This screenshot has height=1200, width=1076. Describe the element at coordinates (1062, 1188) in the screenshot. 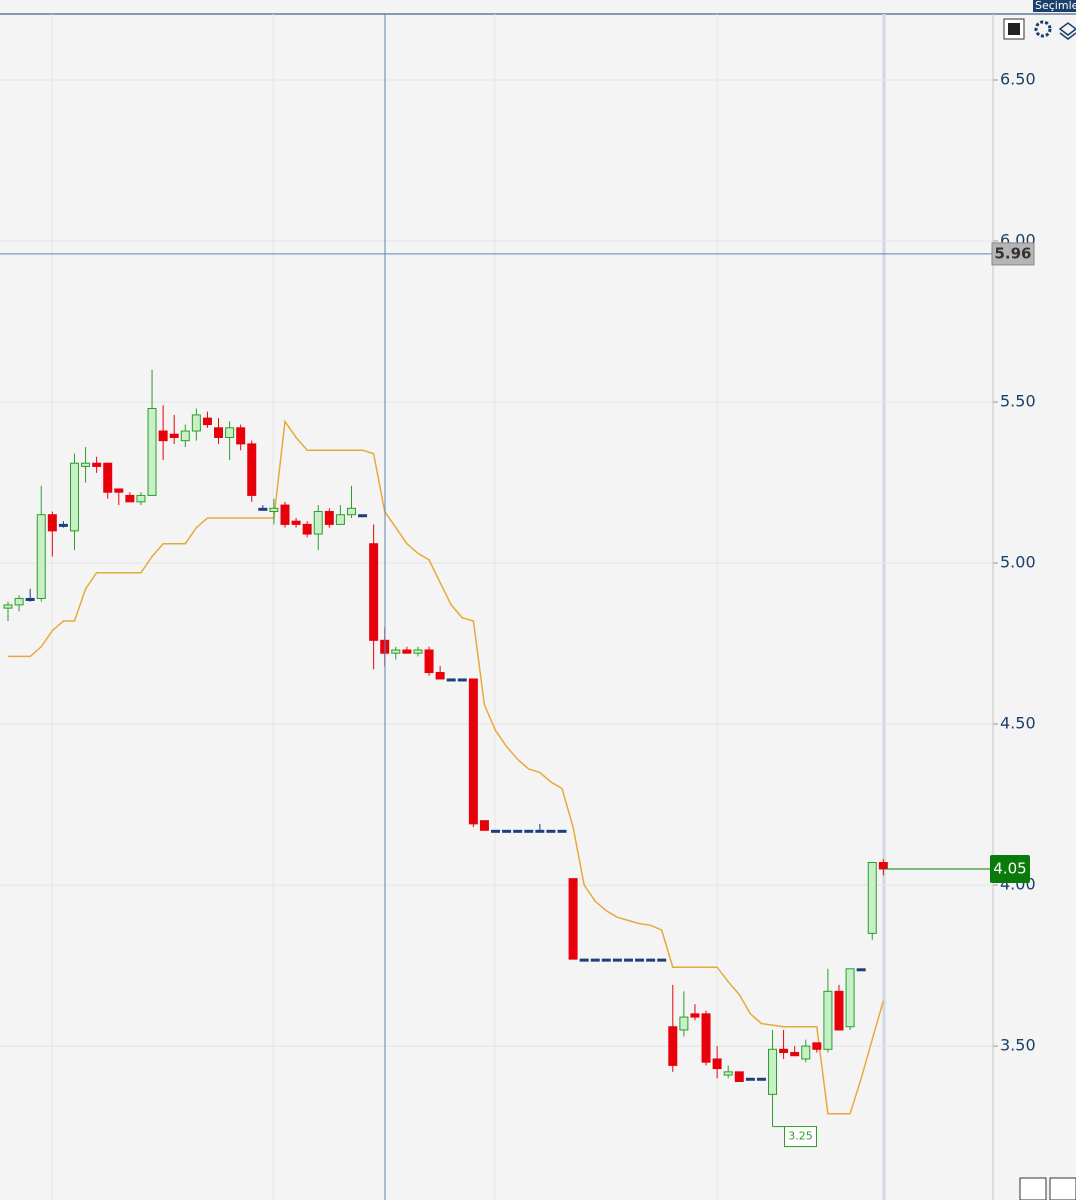

I see `scroll-button` at that location.